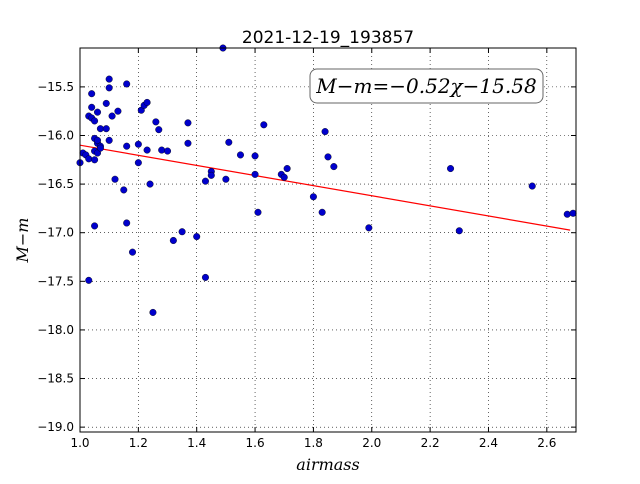  What do you see at coordinates (55, 135) in the screenshot?
I see `y-tick-label: −16.0` at bounding box center [55, 135].